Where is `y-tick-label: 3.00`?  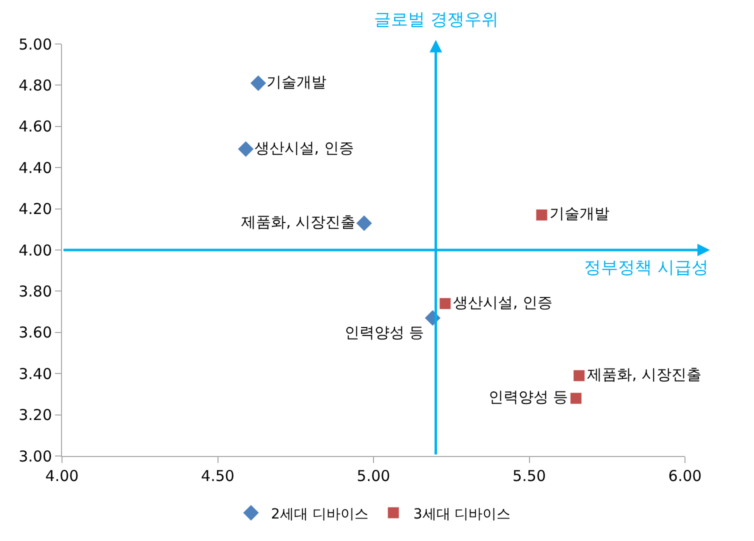 y-tick-label: 3.00 is located at coordinates (35, 456).